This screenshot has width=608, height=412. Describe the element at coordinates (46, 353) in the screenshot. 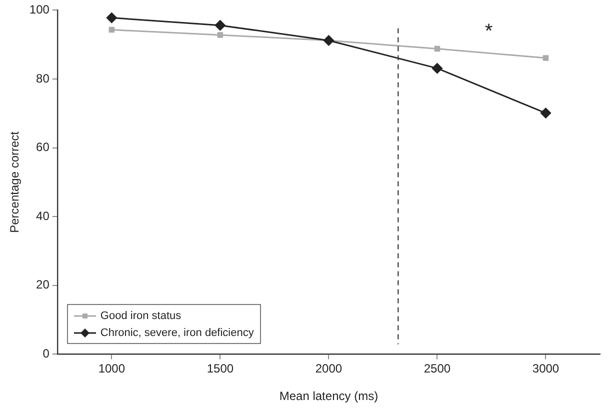

I see `y-tick-label: 0` at that location.